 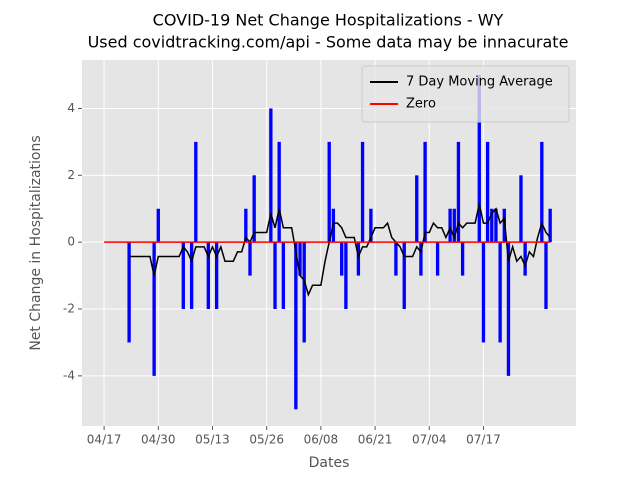 I want to click on legend: 7 Day Moving Average Zero, so click(x=465, y=94).